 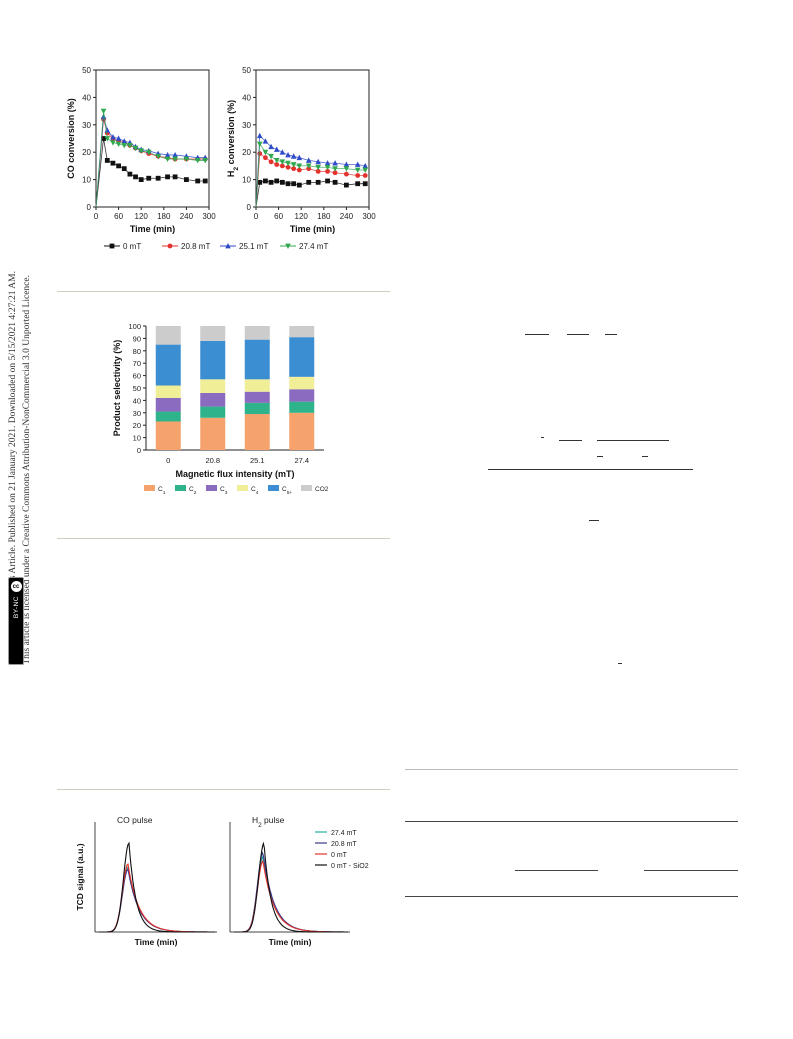 I want to click on y-axis-label: H2 conversion (%), so click(x=233, y=138).